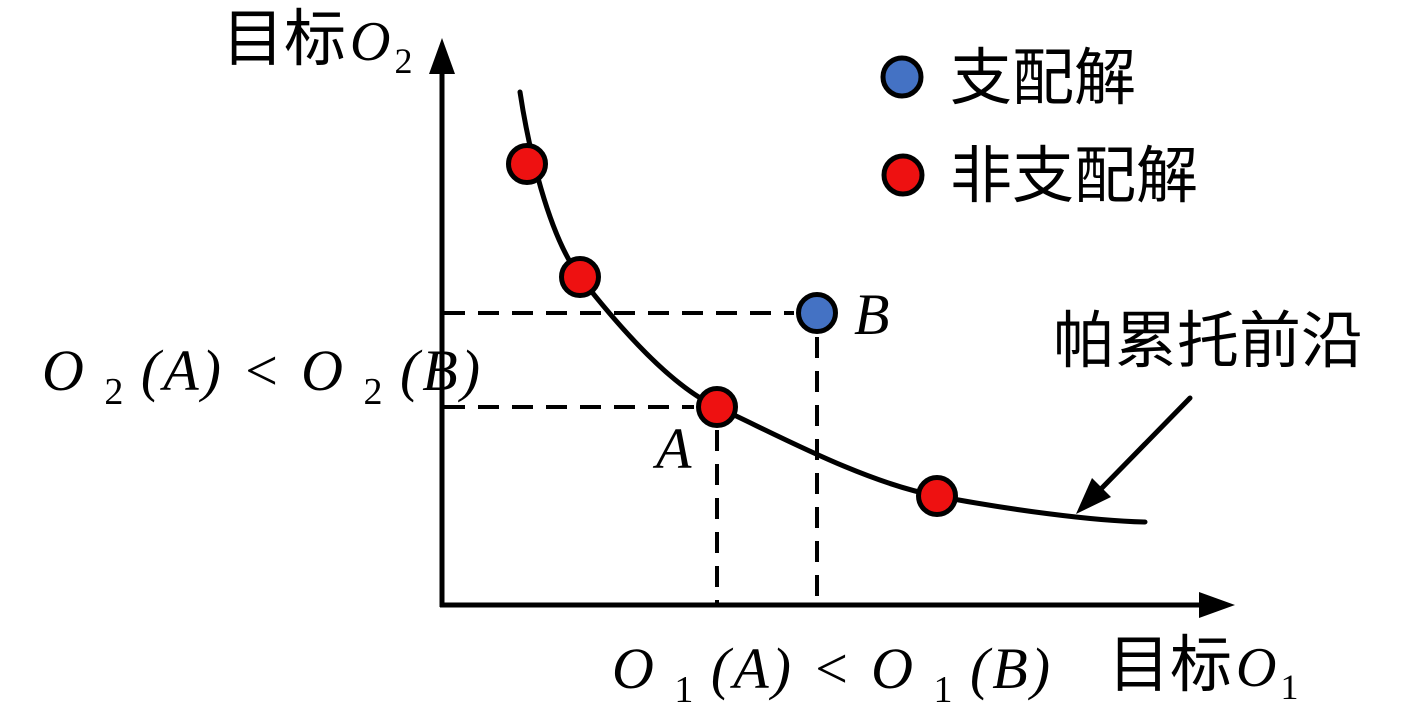 The image size is (1417, 717). Describe the element at coordinates (1011, 668) in the screenshot. I see `formula-bottom-arg2: (B)` at that location.